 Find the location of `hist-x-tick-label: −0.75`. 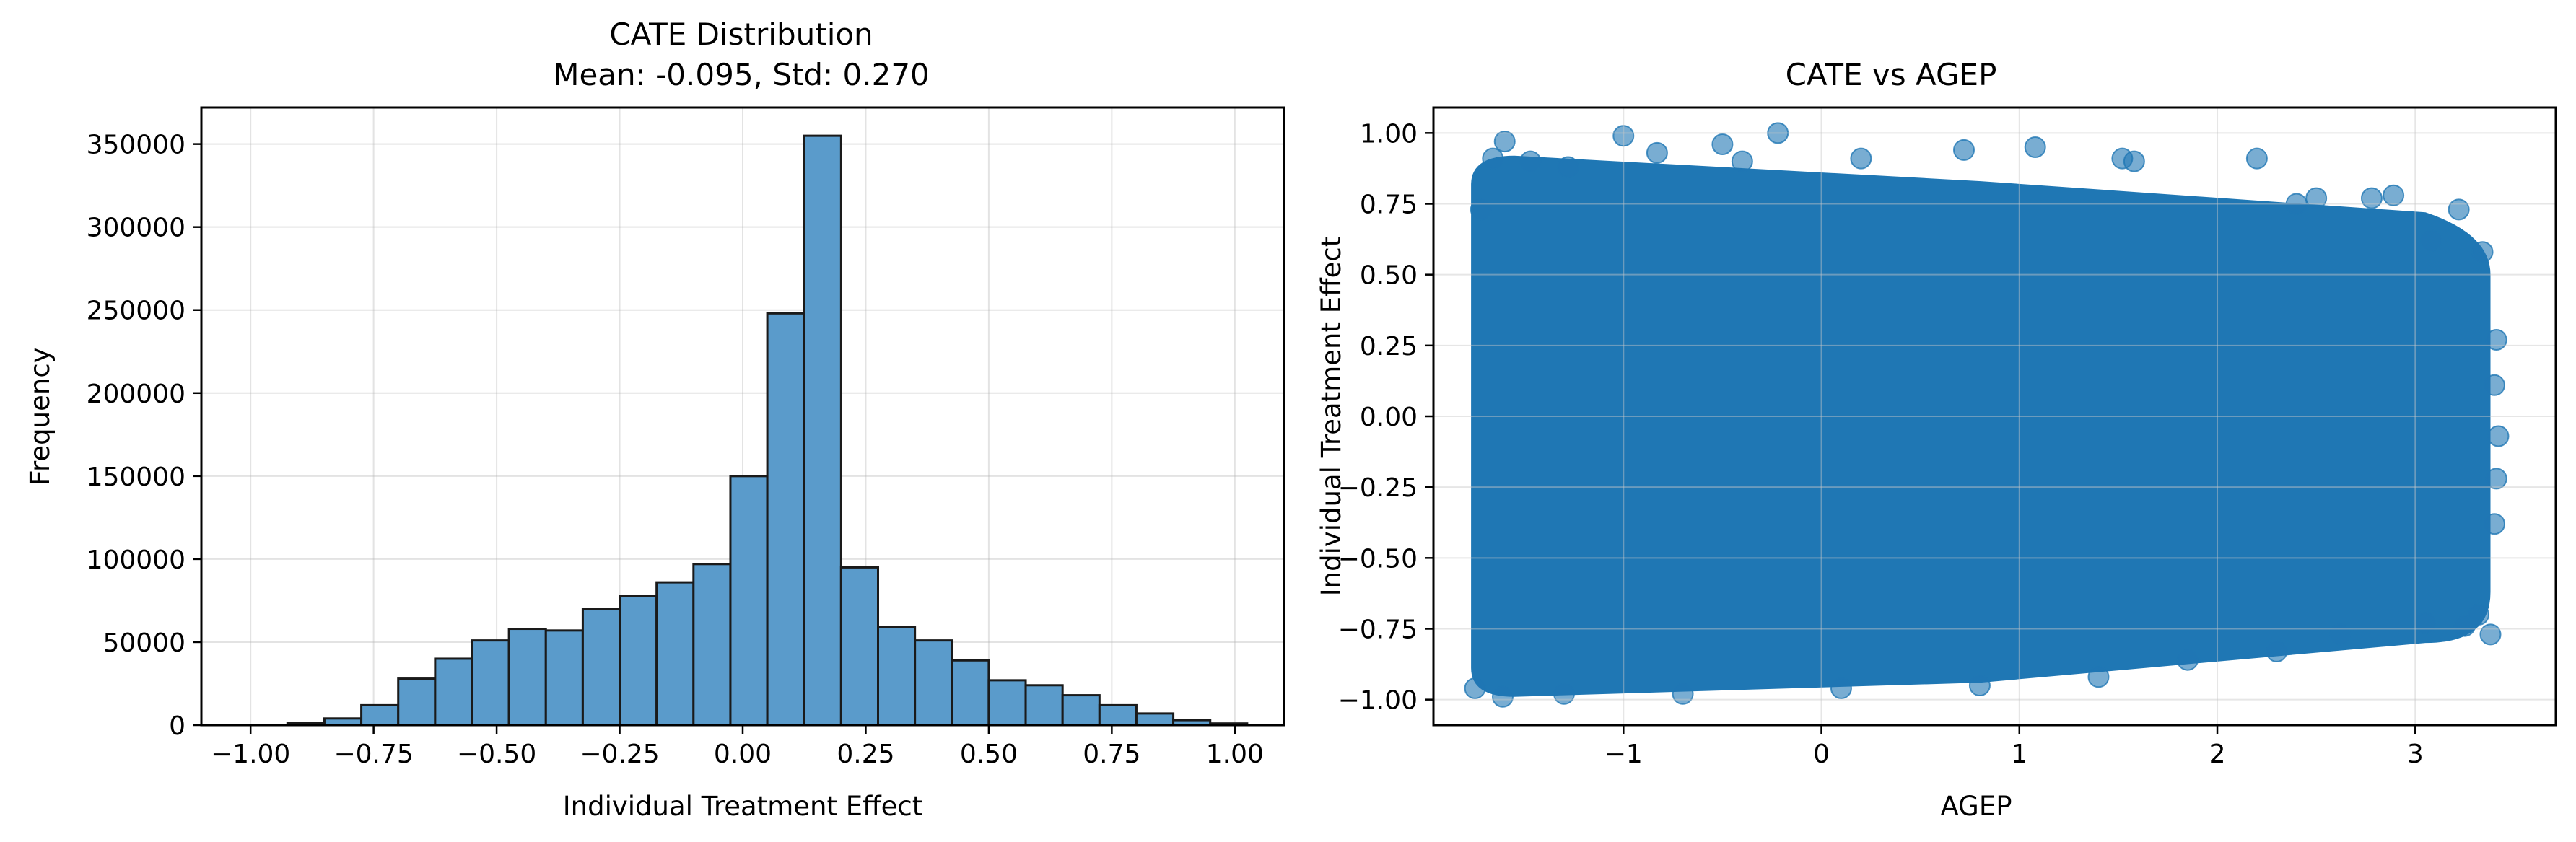

hist-x-tick-label: −0.75 is located at coordinates (373, 755).